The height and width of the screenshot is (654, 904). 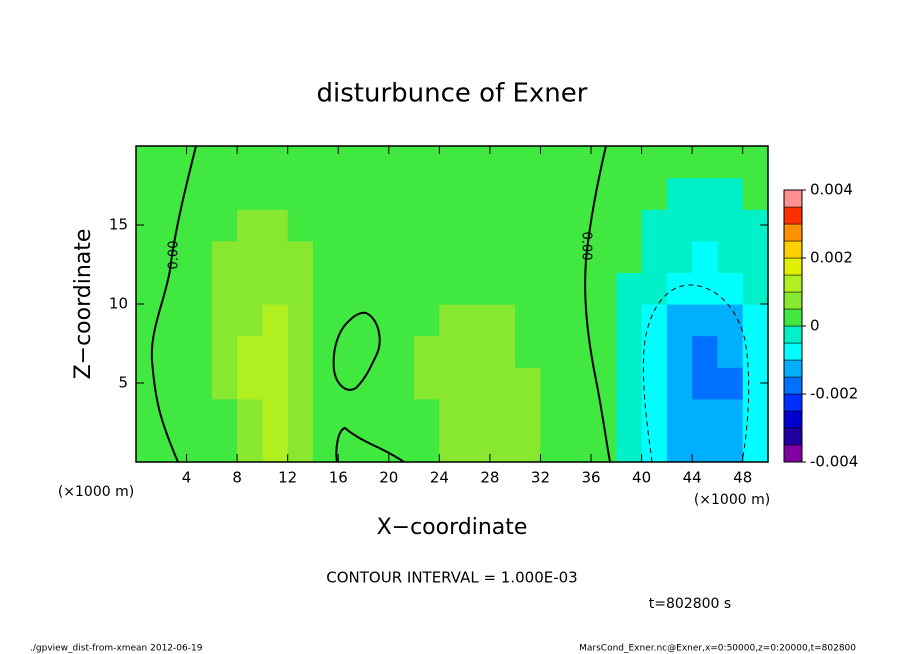 I want to click on x-tick-label: 32, so click(x=540, y=478).